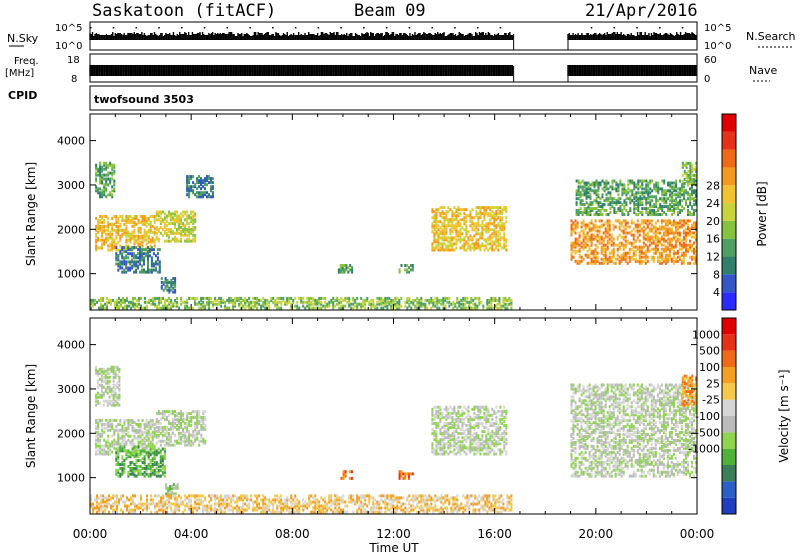 Image resolution: width=800 pixels, height=554 pixels. I want to click on colorbar-tick-label: 8, so click(716, 274).